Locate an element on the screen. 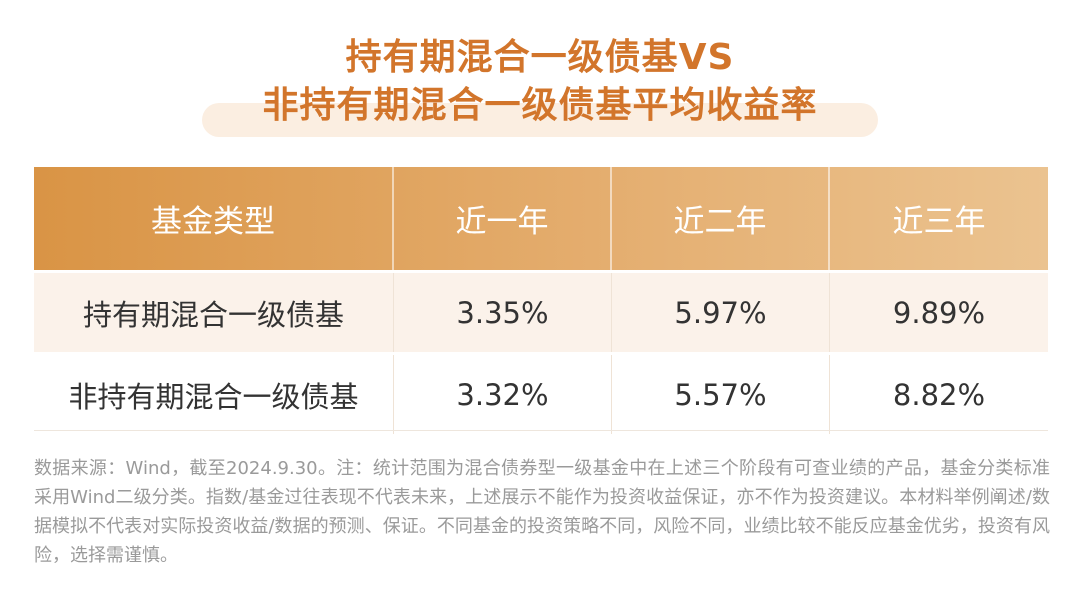 This screenshot has width=1080, height=613. cell-1-year: 3.35% is located at coordinates (503, 312).